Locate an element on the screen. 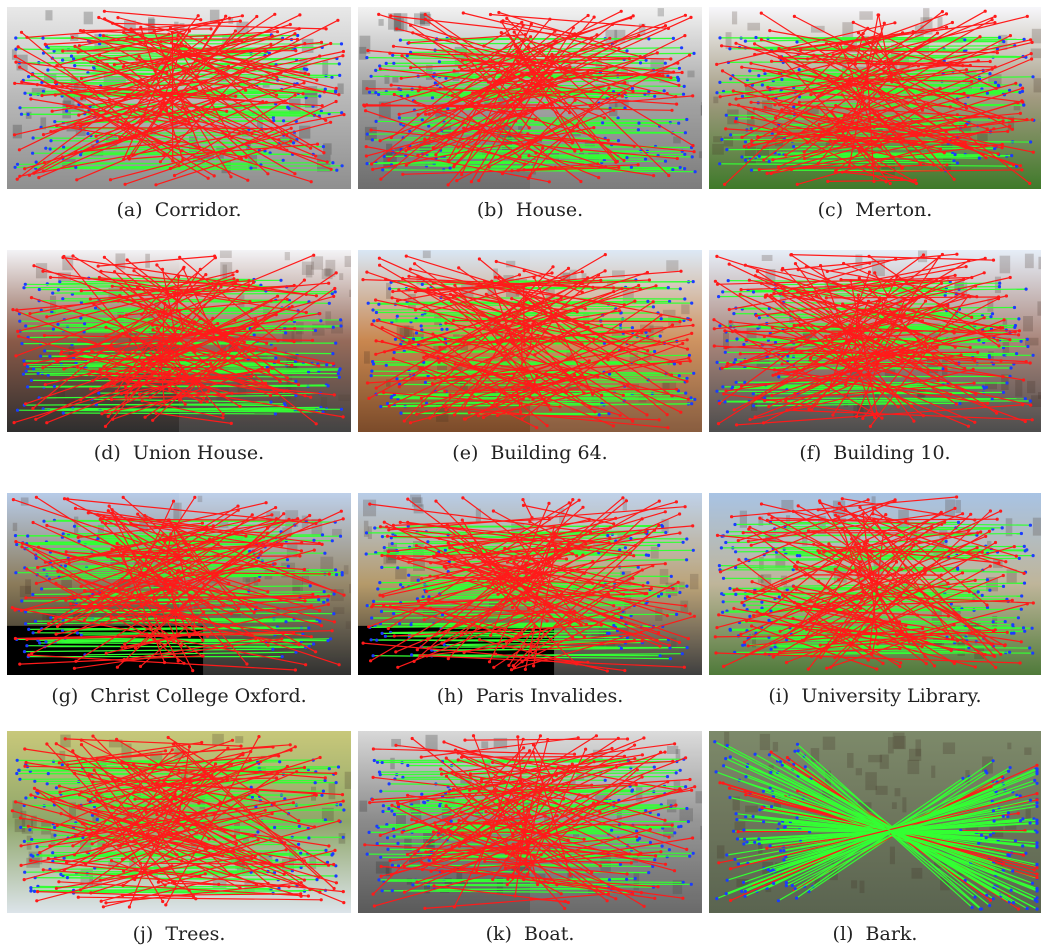 The width and height of the screenshot is (1042, 947). subfigure-title: Corridor. is located at coordinates (198, 210).